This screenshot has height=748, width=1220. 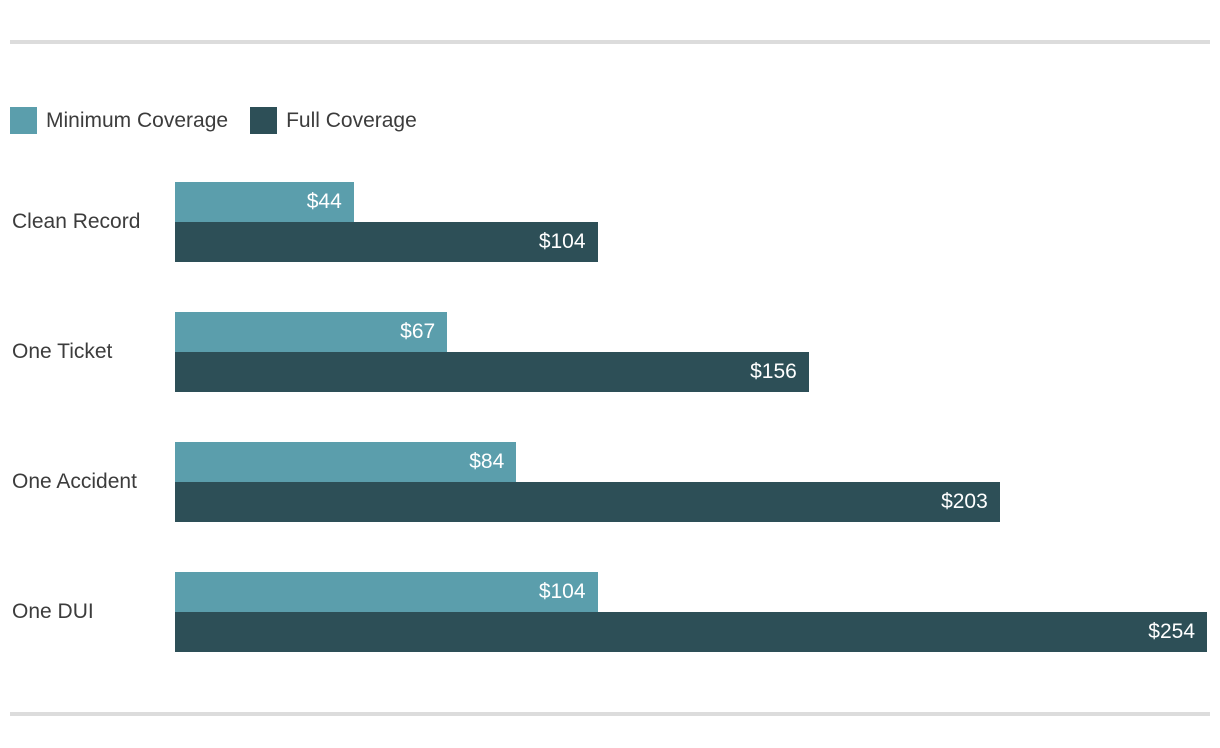 I want to click on chart-row-one-dui: One DUI $104 $254, so click(x=610, y=612).